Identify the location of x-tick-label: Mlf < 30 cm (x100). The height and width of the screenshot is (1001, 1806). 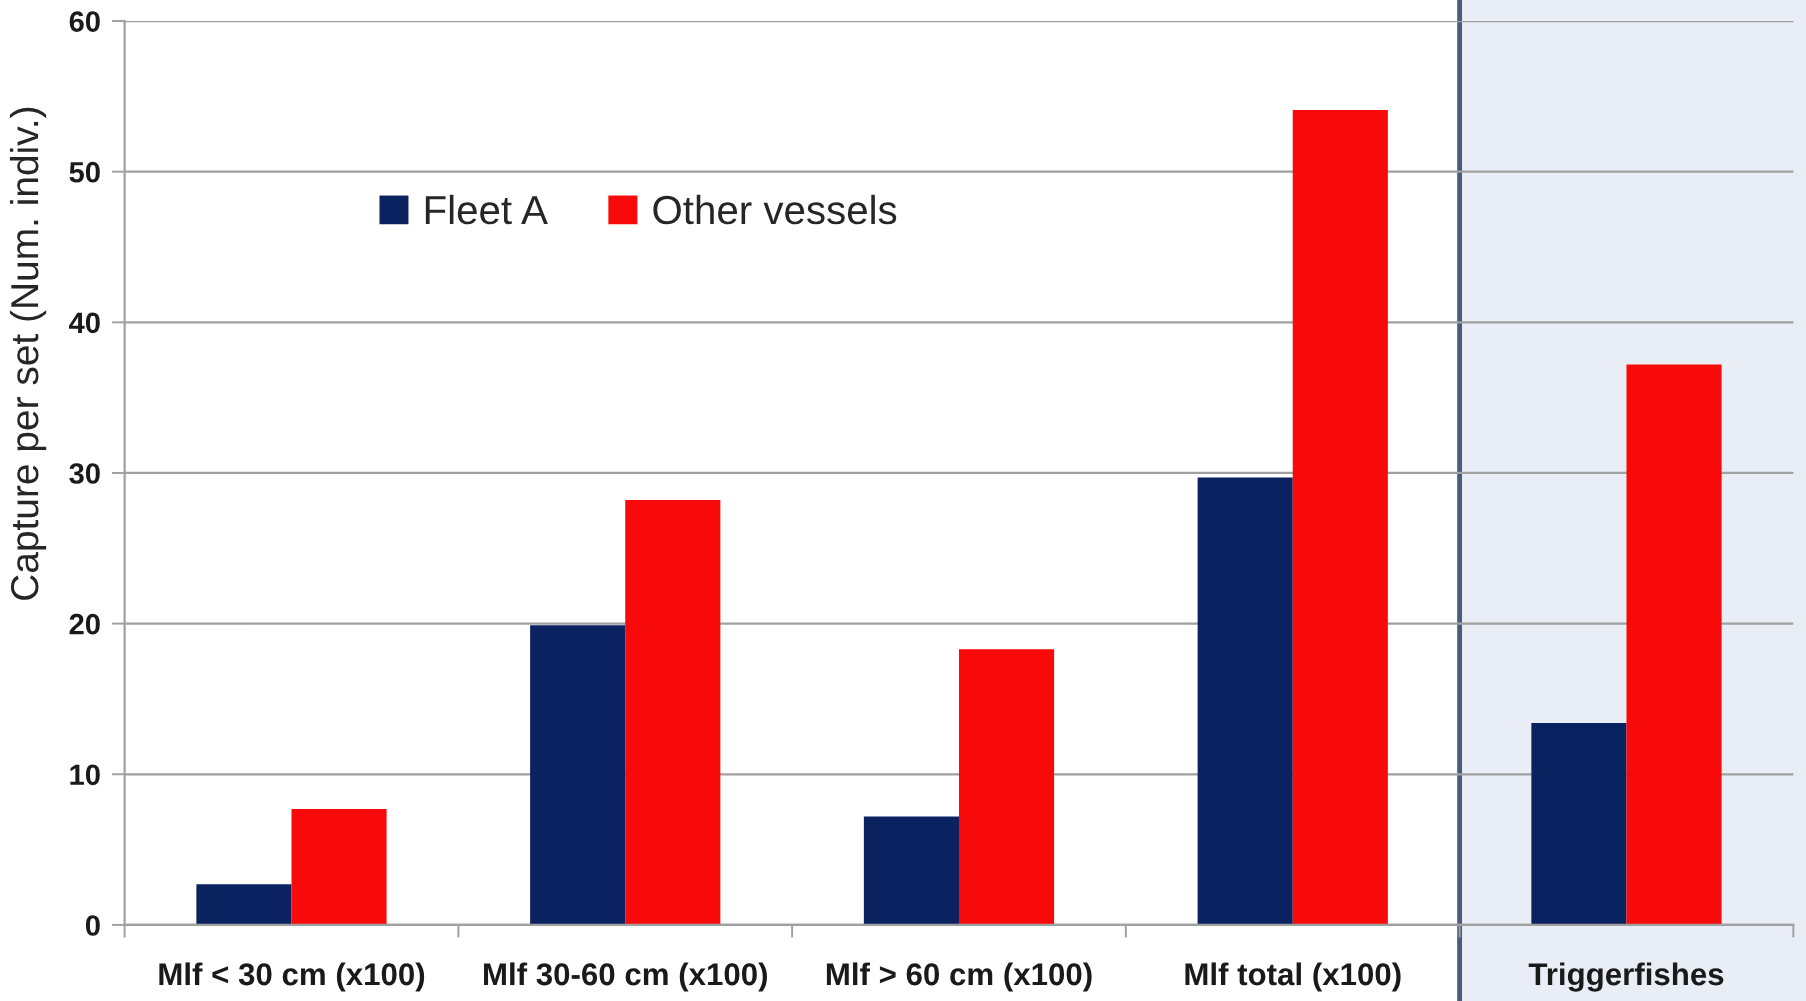
(292, 977).